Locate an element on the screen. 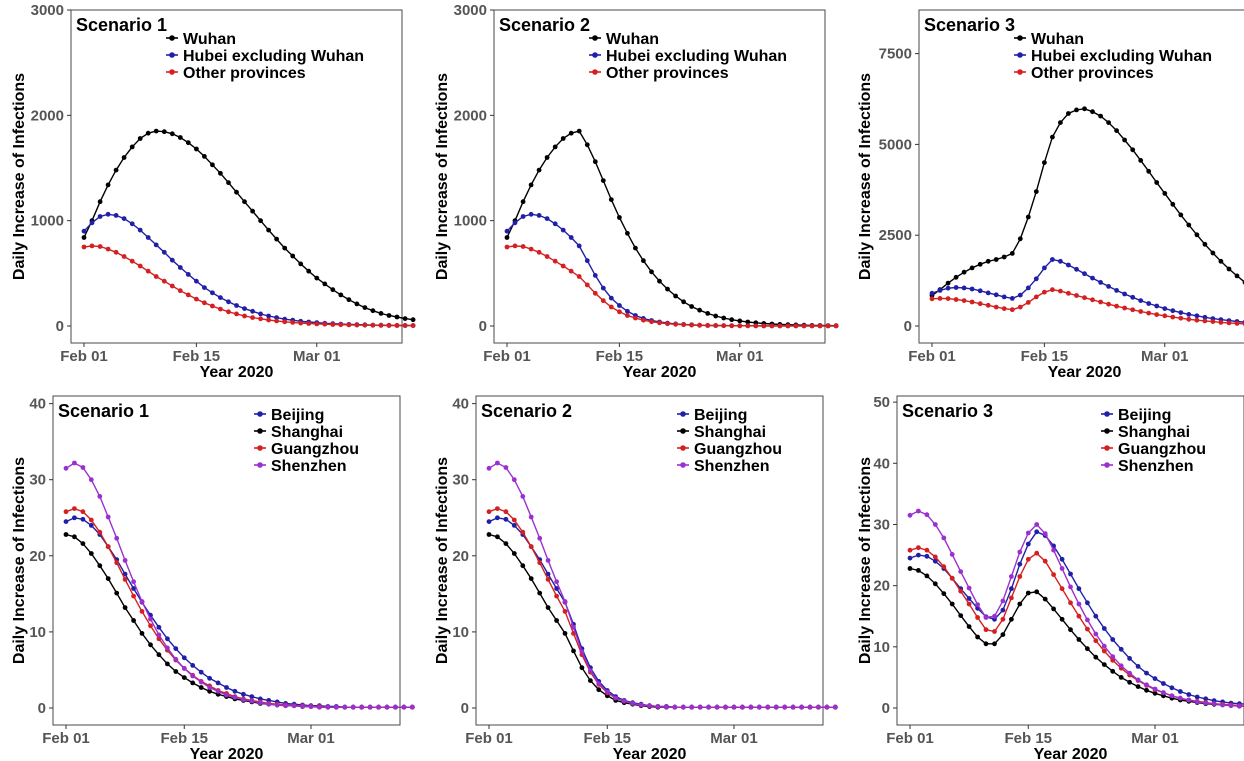 This screenshot has height=761, width=1244. y-axis-title: Daily Increase of Infections is located at coordinates (865, 560).